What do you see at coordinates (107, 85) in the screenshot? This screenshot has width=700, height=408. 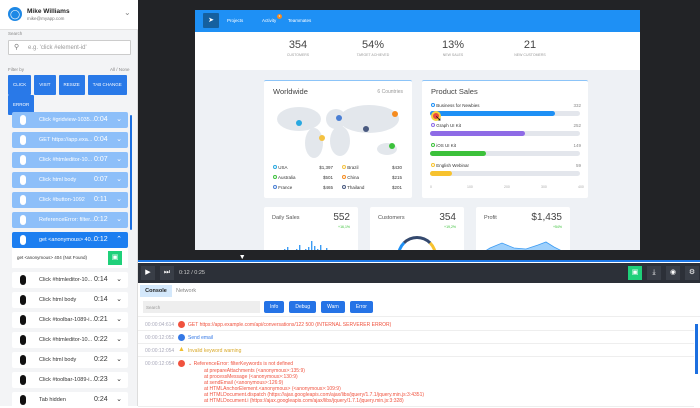 I see `filter-button-tab-change: TAB CHANGE` at bounding box center [107, 85].